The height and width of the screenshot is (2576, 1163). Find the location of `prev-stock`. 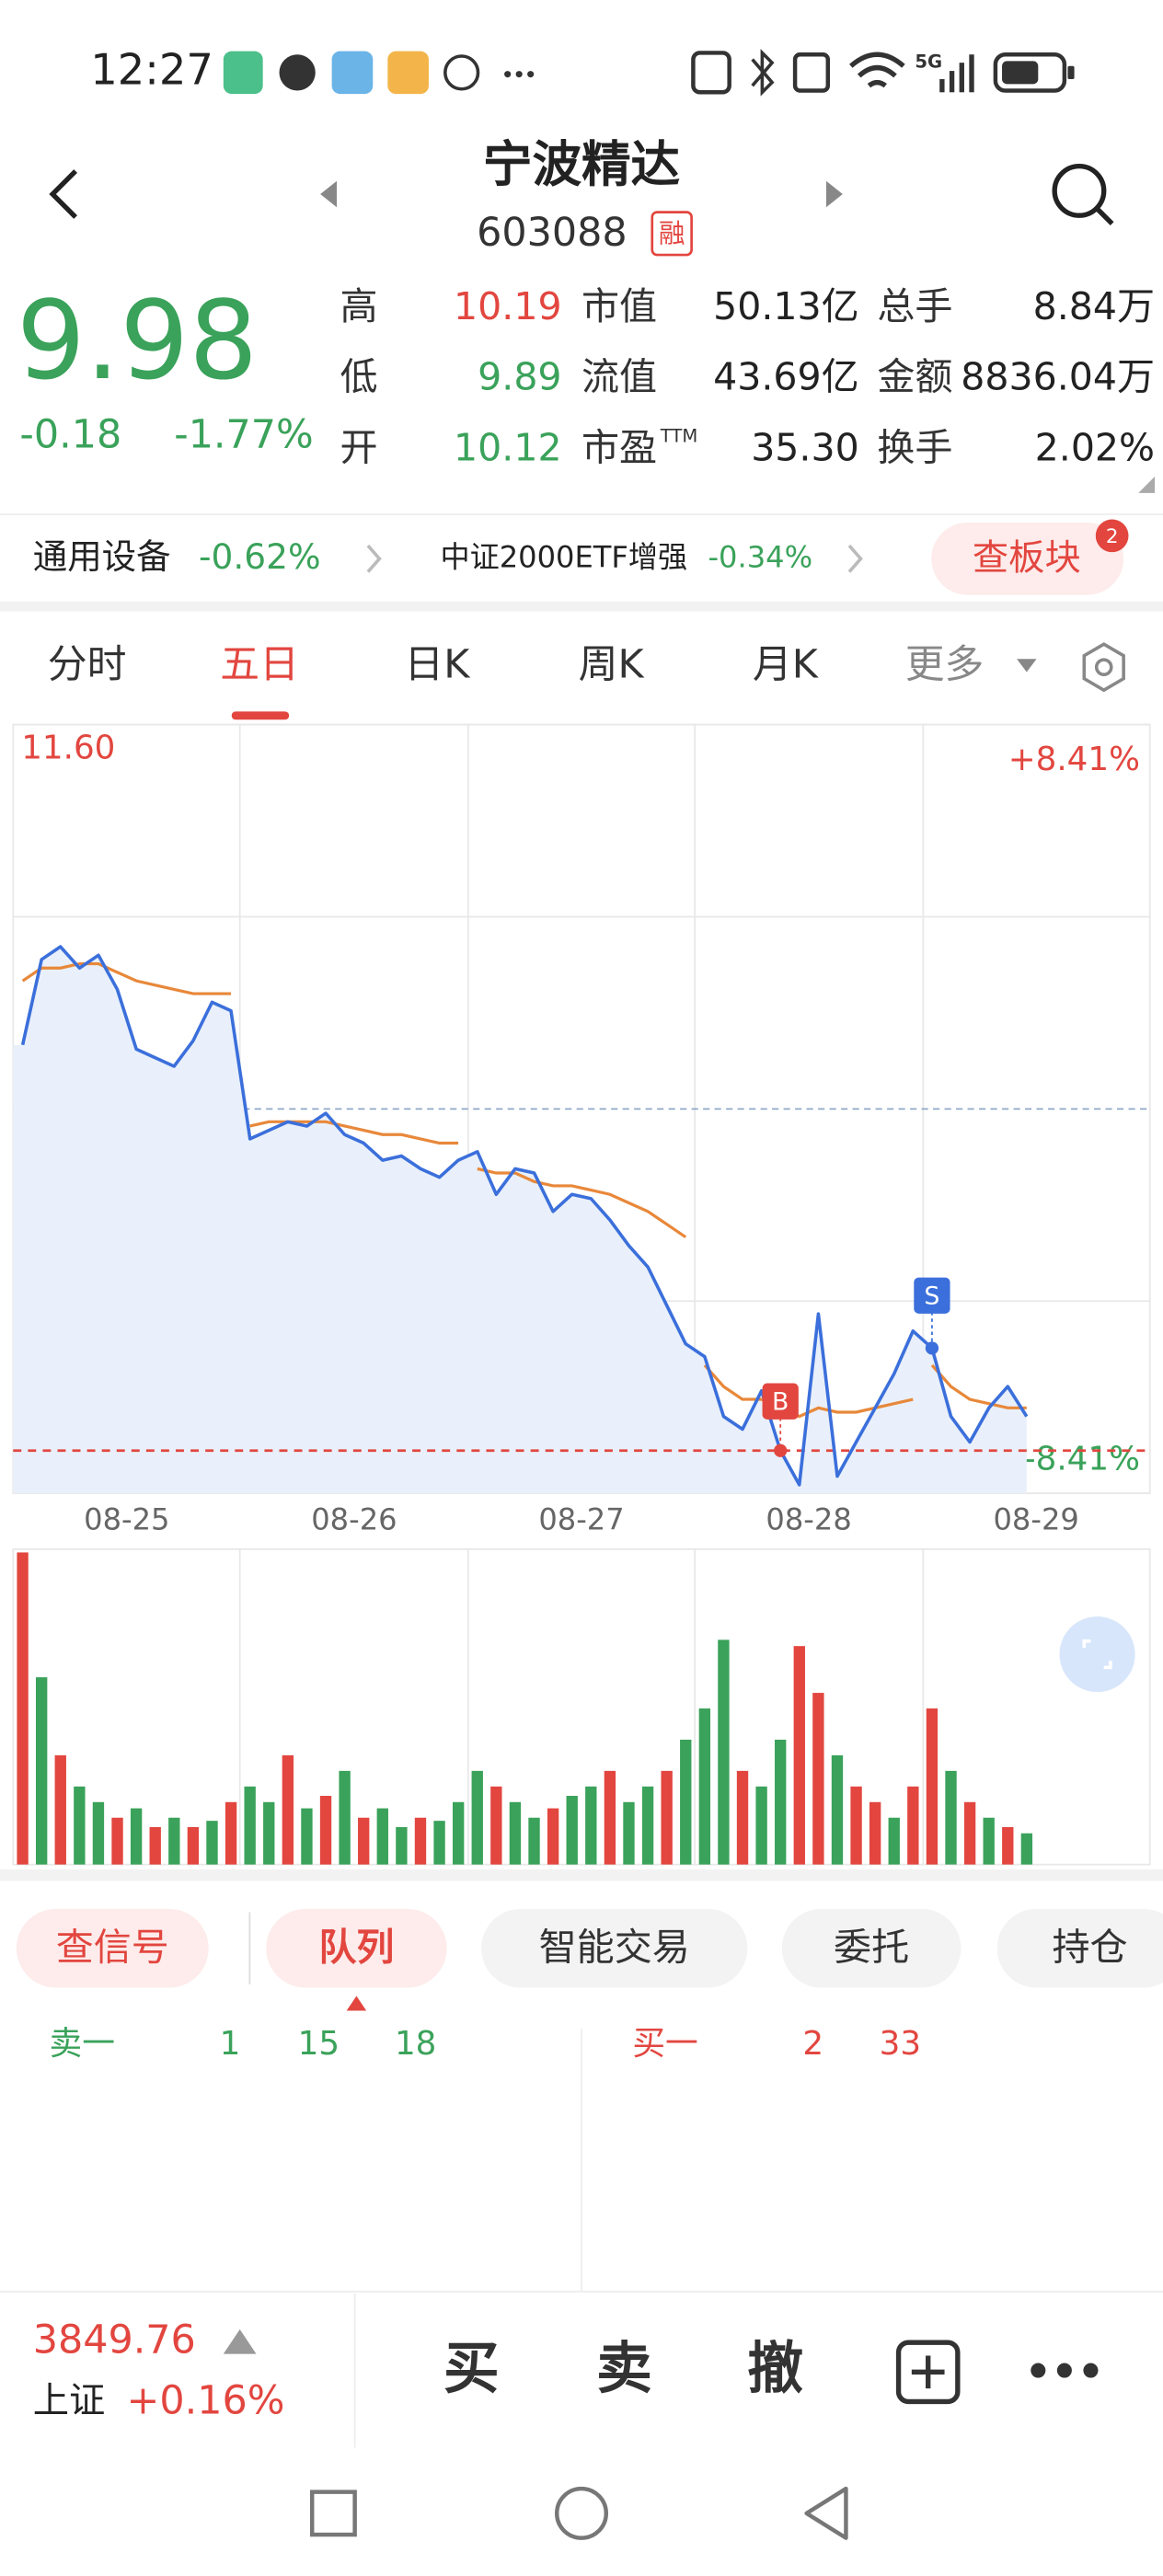

prev-stock is located at coordinates (328, 194).